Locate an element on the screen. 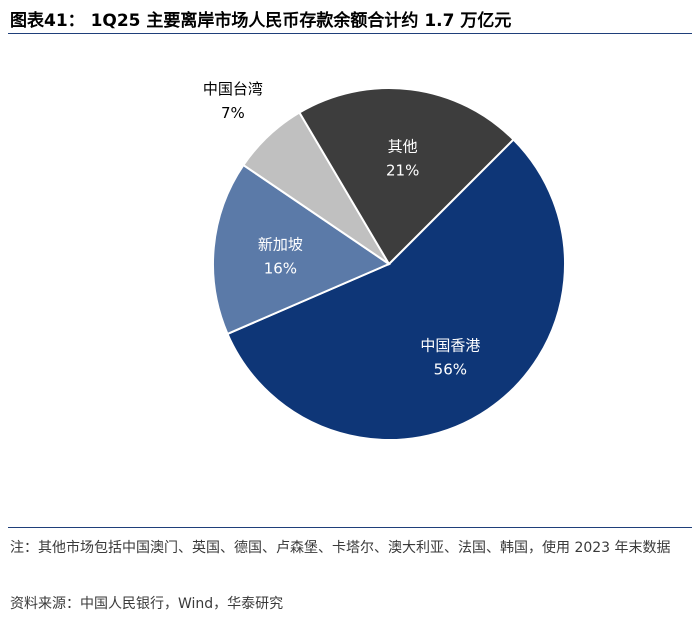 Image resolution: width=700 pixels, height=623 pixels. footer-rule is located at coordinates (350, 527).